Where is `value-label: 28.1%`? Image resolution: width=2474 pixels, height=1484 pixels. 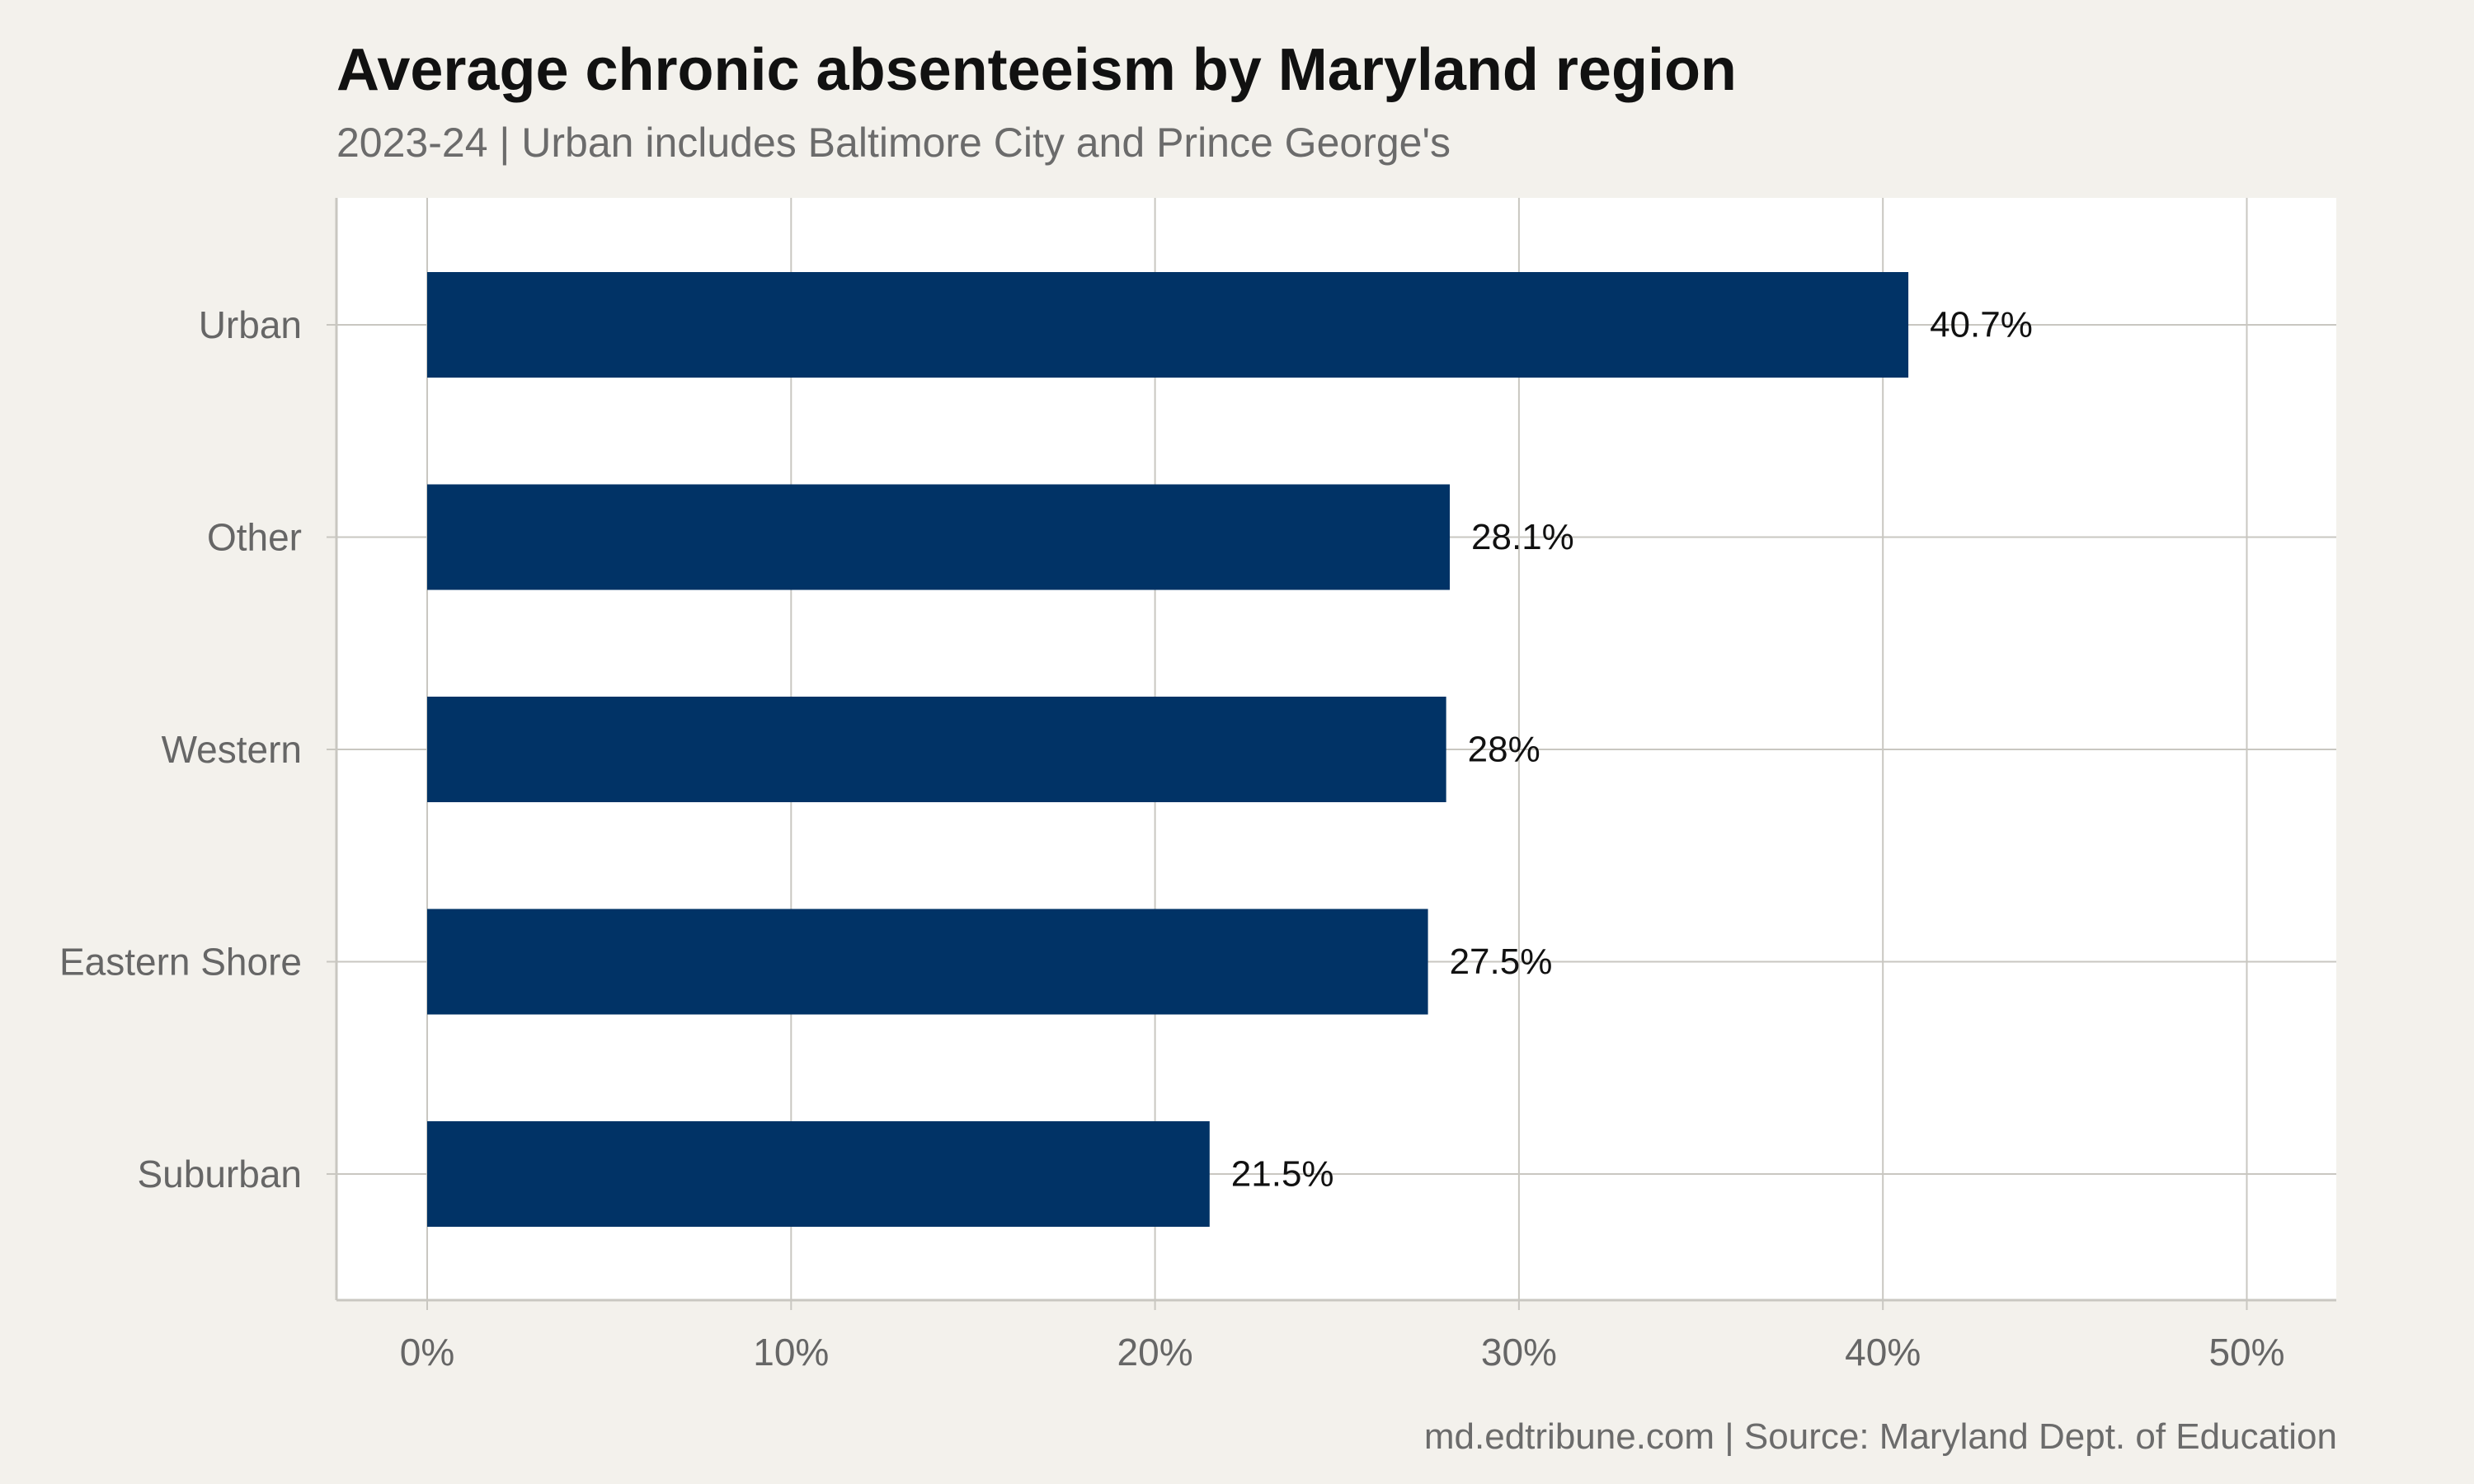 value-label: 28.1% is located at coordinates (1522, 537).